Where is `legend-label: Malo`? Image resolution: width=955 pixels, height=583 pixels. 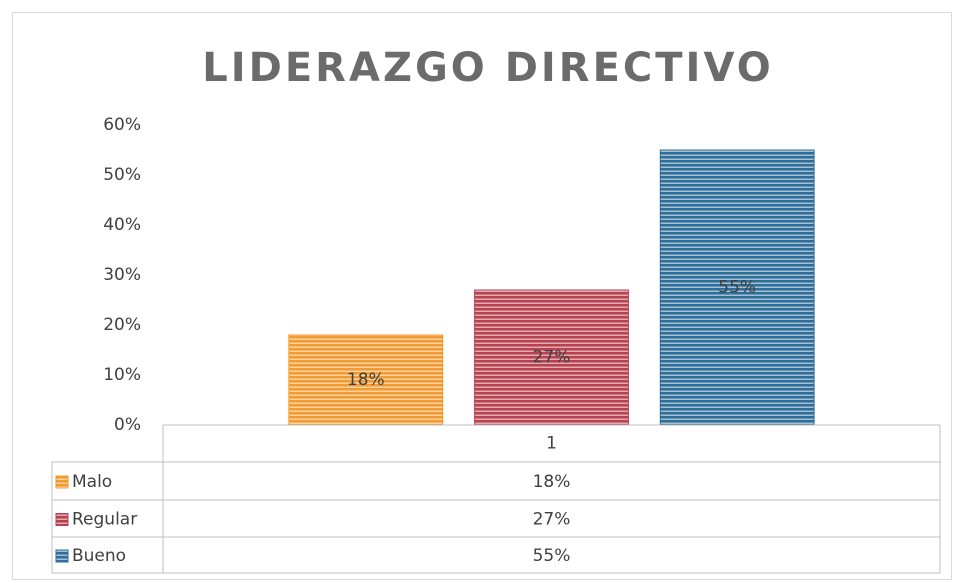
legend-label: Malo is located at coordinates (92, 482).